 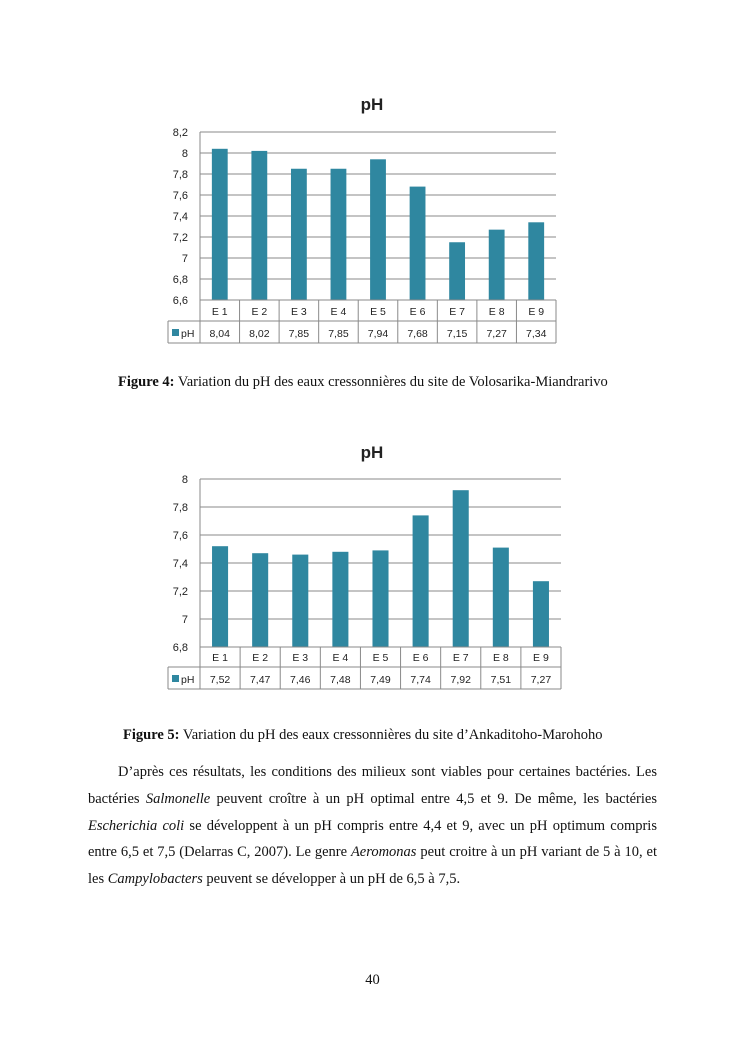 What do you see at coordinates (378, 334) in the screenshot?
I see `data-value-label: 7,94` at bounding box center [378, 334].